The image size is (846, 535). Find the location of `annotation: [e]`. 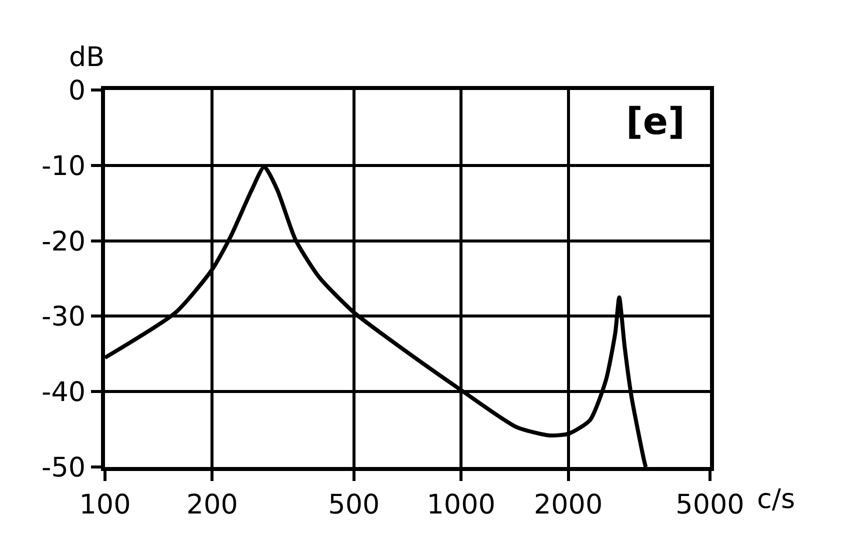

annotation: [e] is located at coordinates (655, 121).